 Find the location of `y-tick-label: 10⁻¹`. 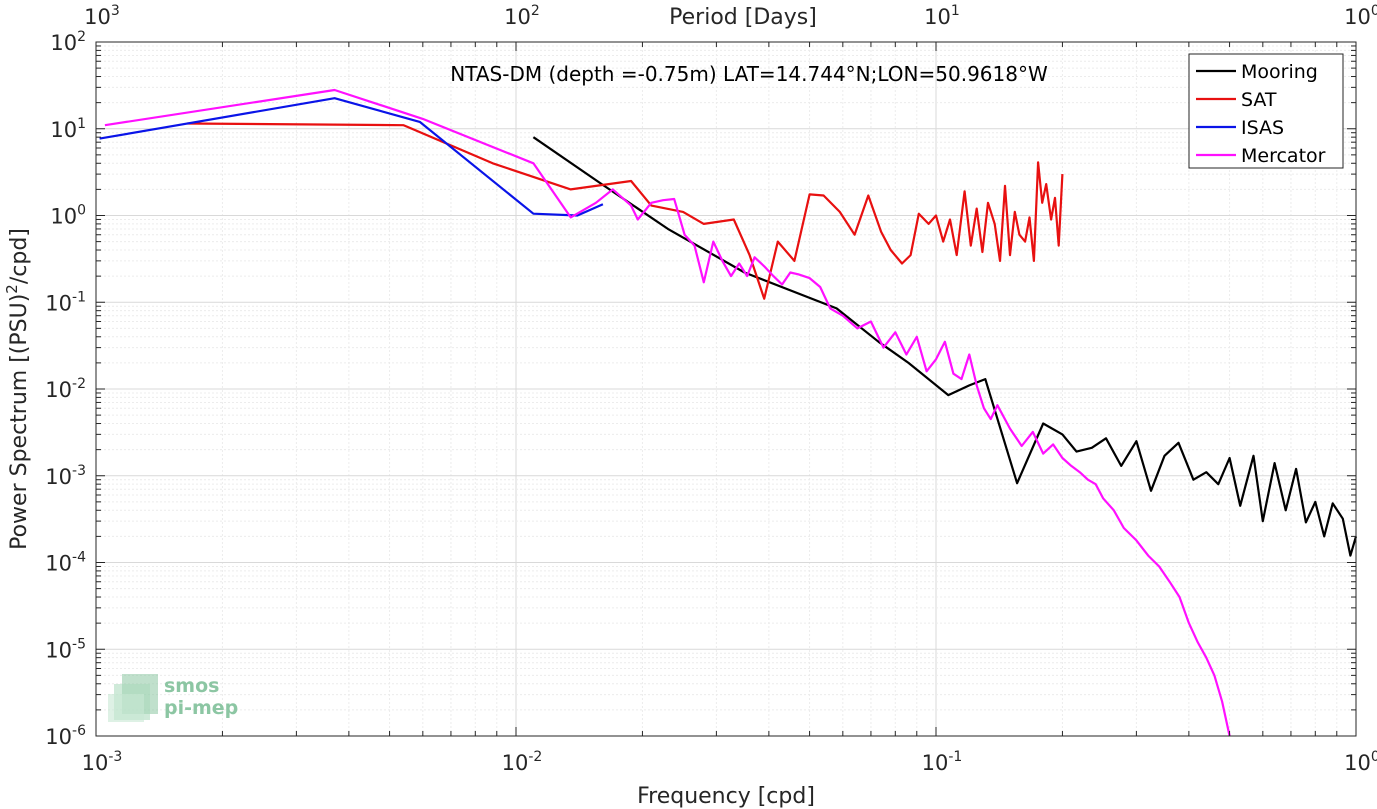

y-tick-label: 10⁻¹ is located at coordinates (65, 302).